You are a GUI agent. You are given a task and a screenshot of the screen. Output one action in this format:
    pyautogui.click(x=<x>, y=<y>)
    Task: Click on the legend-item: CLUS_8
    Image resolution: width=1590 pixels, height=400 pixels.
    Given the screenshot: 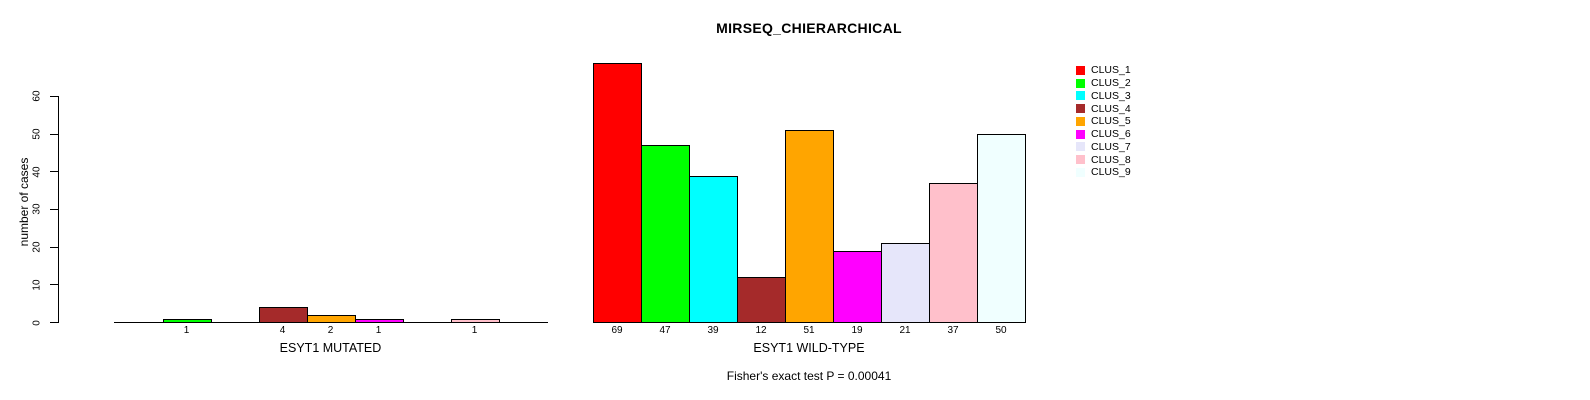 What is the action you would take?
    pyautogui.click(x=1103, y=159)
    